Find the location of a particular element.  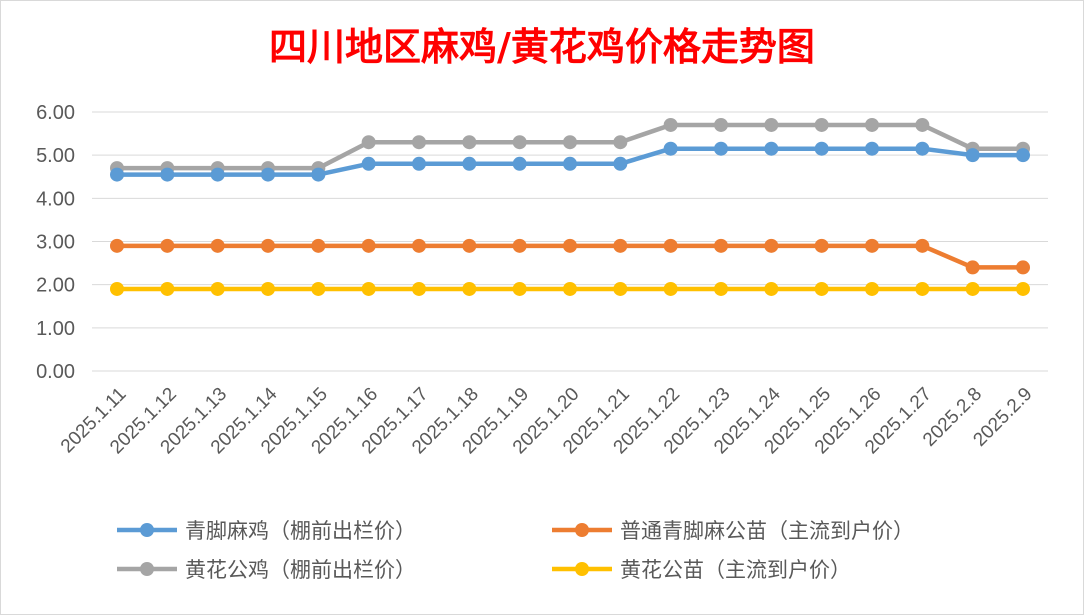

legend-label: 黄花公苗（主流到户价） is located at coordinates (735, 570).